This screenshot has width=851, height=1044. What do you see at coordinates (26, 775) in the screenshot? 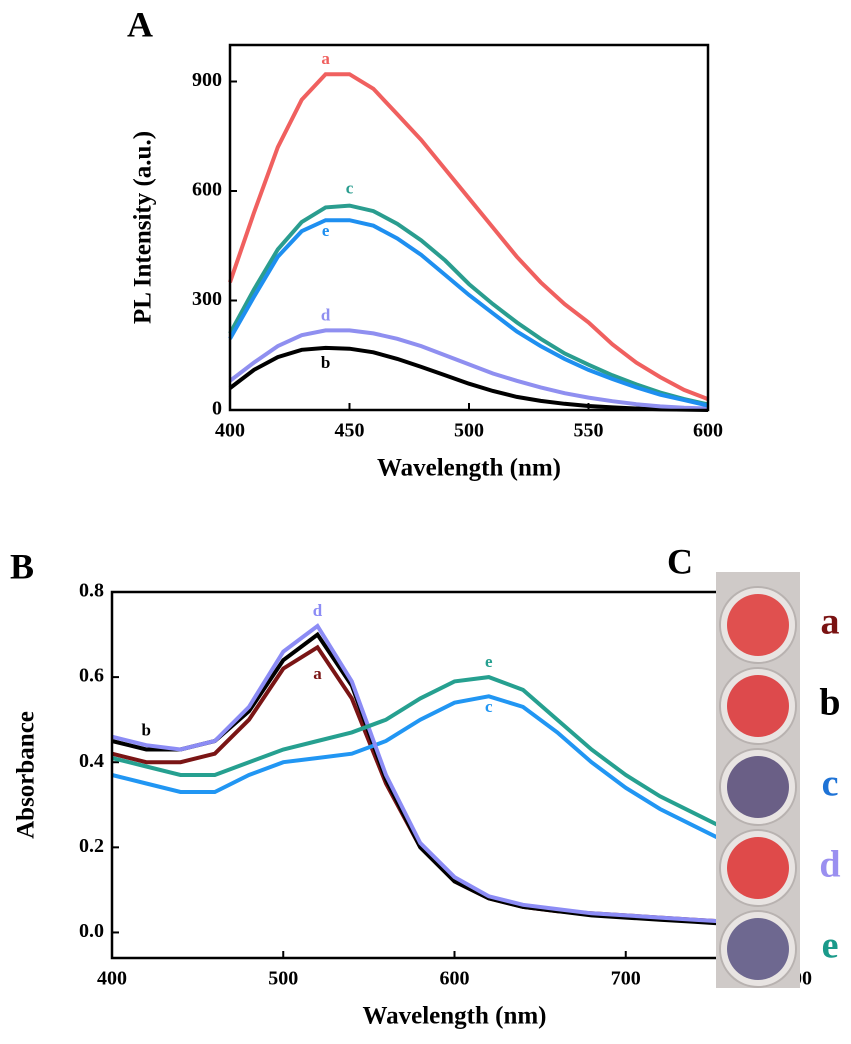
I see `y-axis-label: Absorbance` at bounding box center [26, 775].